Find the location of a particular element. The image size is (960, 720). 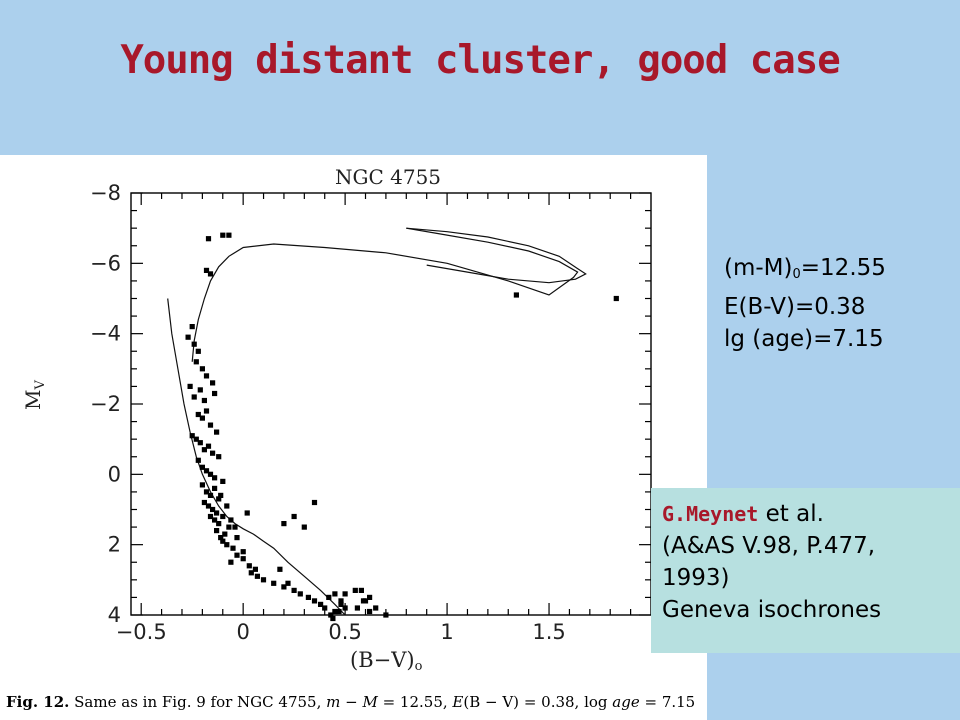

note: Geneva isochrones is located at coordinates (772, 610).